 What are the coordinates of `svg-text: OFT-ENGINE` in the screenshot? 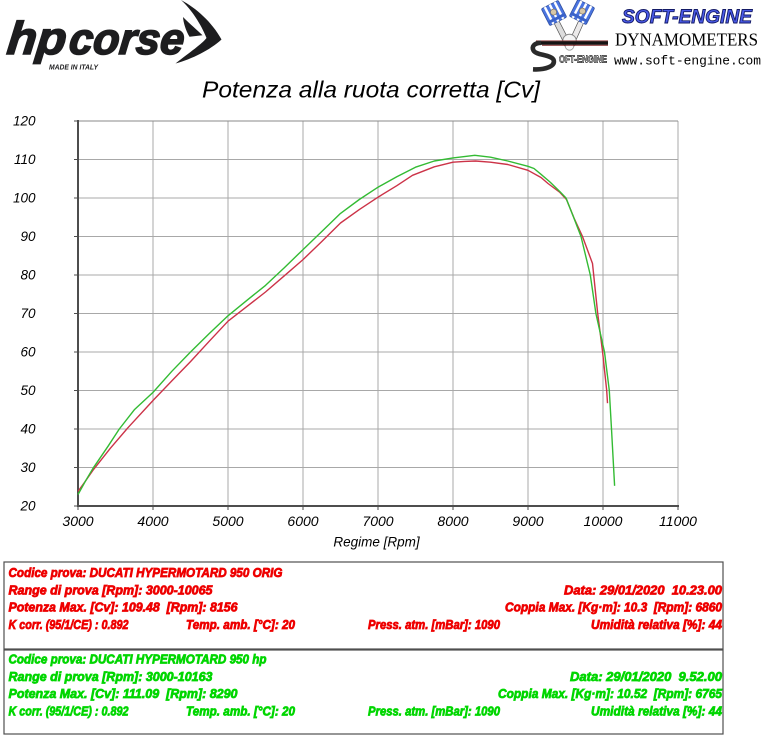 It's located at (583, 60).